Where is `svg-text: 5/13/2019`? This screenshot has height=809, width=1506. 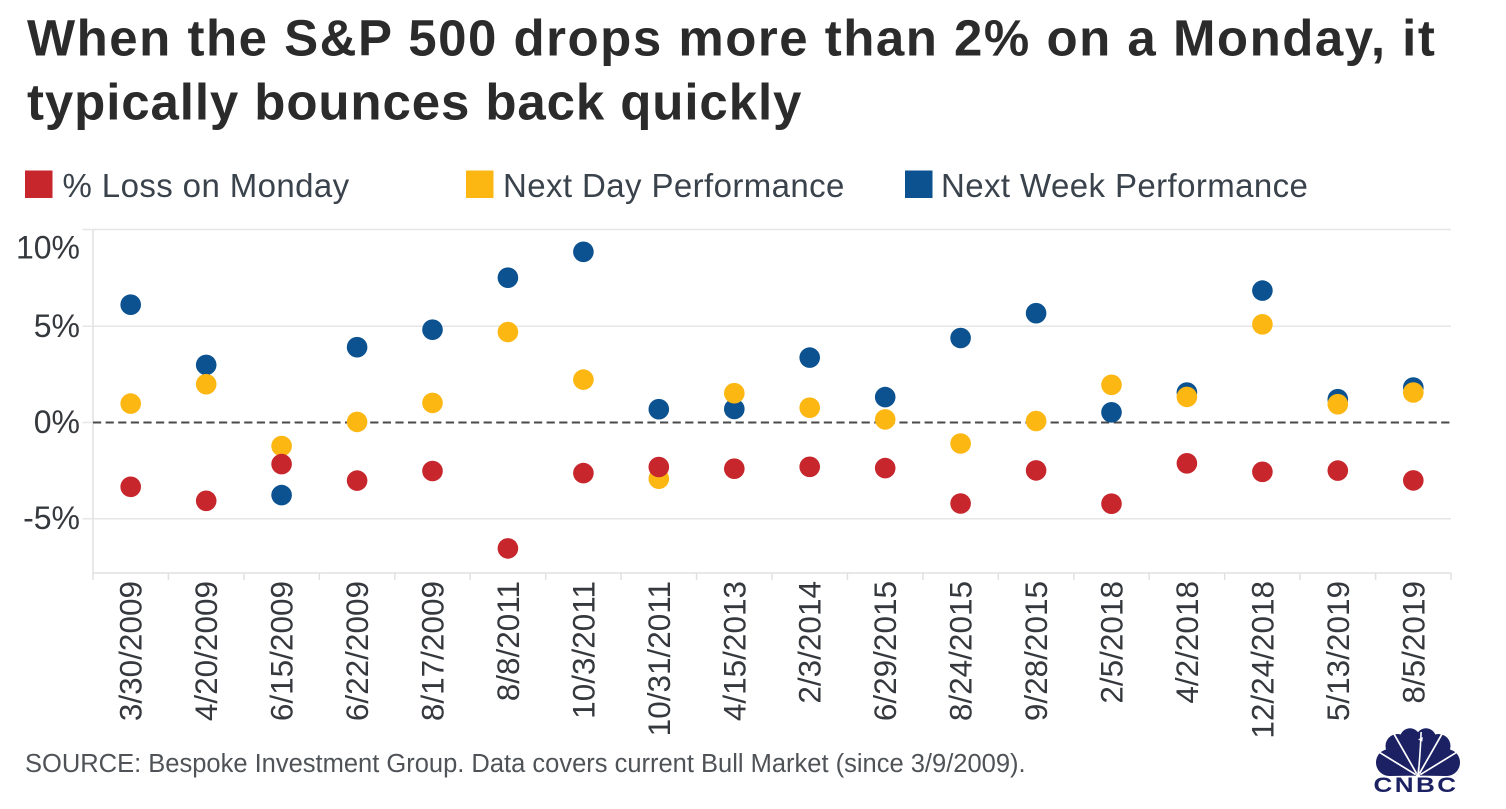
svg-text: 5/13/2019 is located at coordinates (1338, 651).